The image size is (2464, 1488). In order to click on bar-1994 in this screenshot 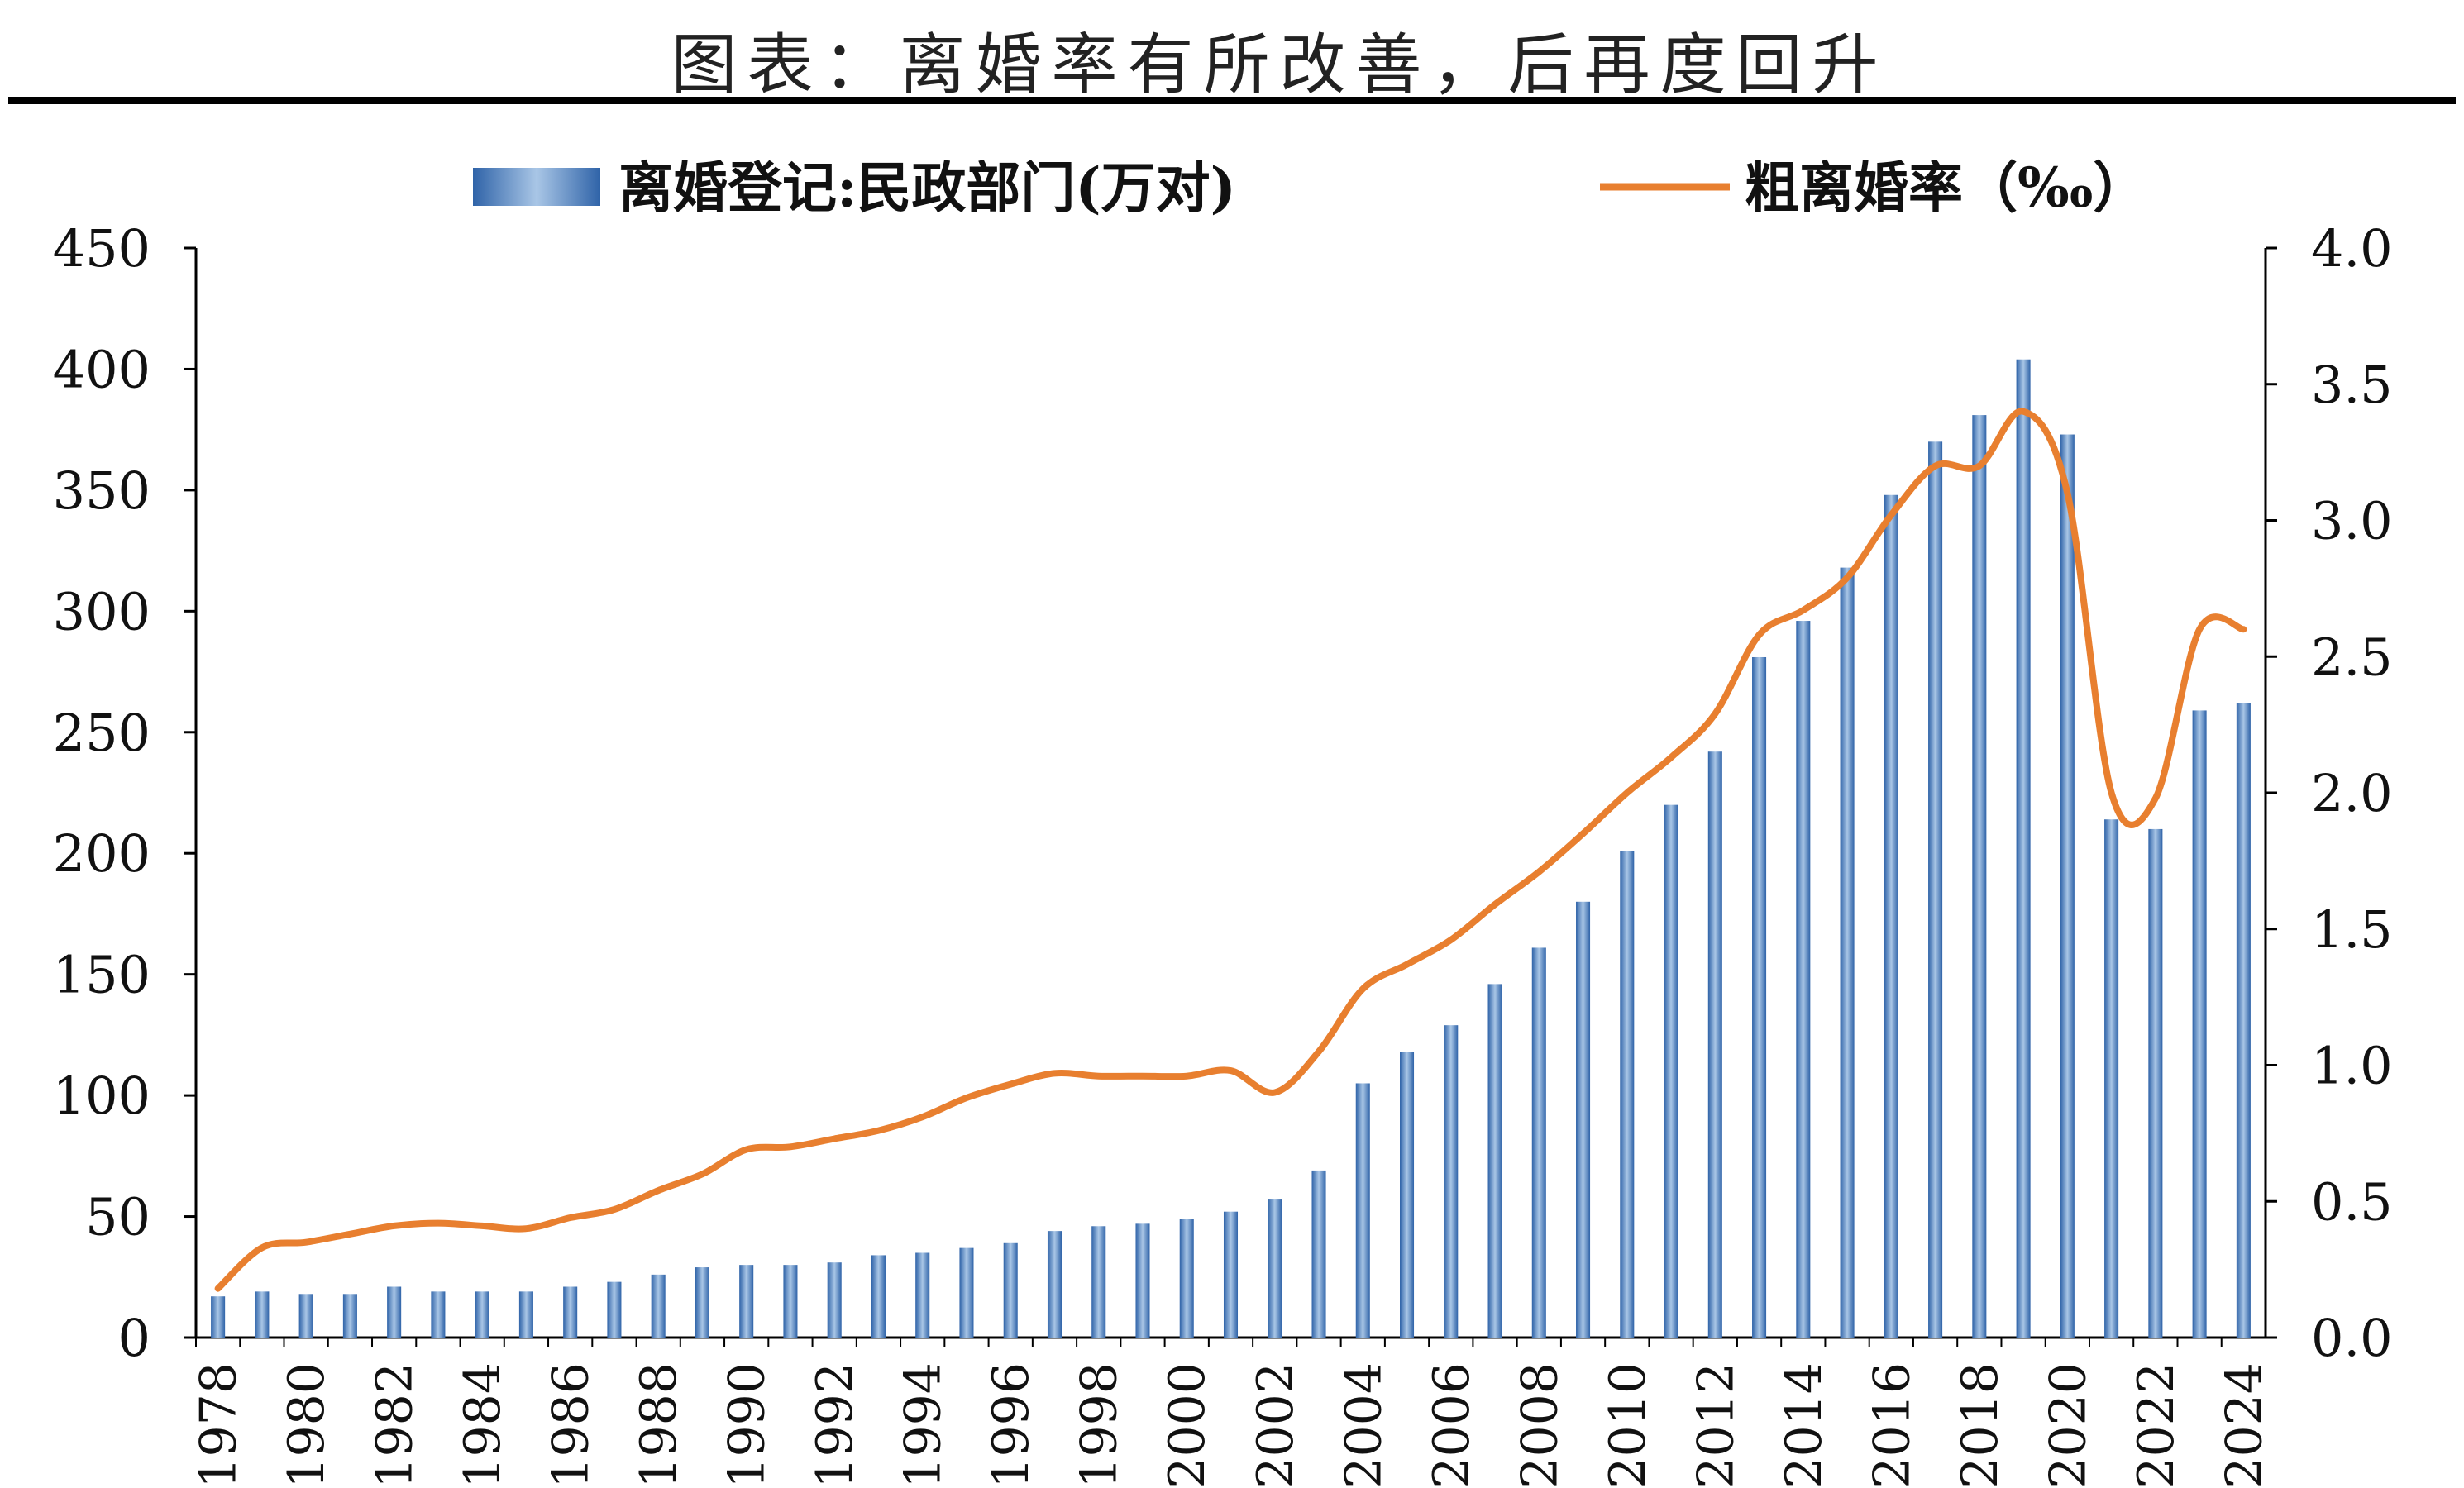, I will do `click(923, 1295)`.